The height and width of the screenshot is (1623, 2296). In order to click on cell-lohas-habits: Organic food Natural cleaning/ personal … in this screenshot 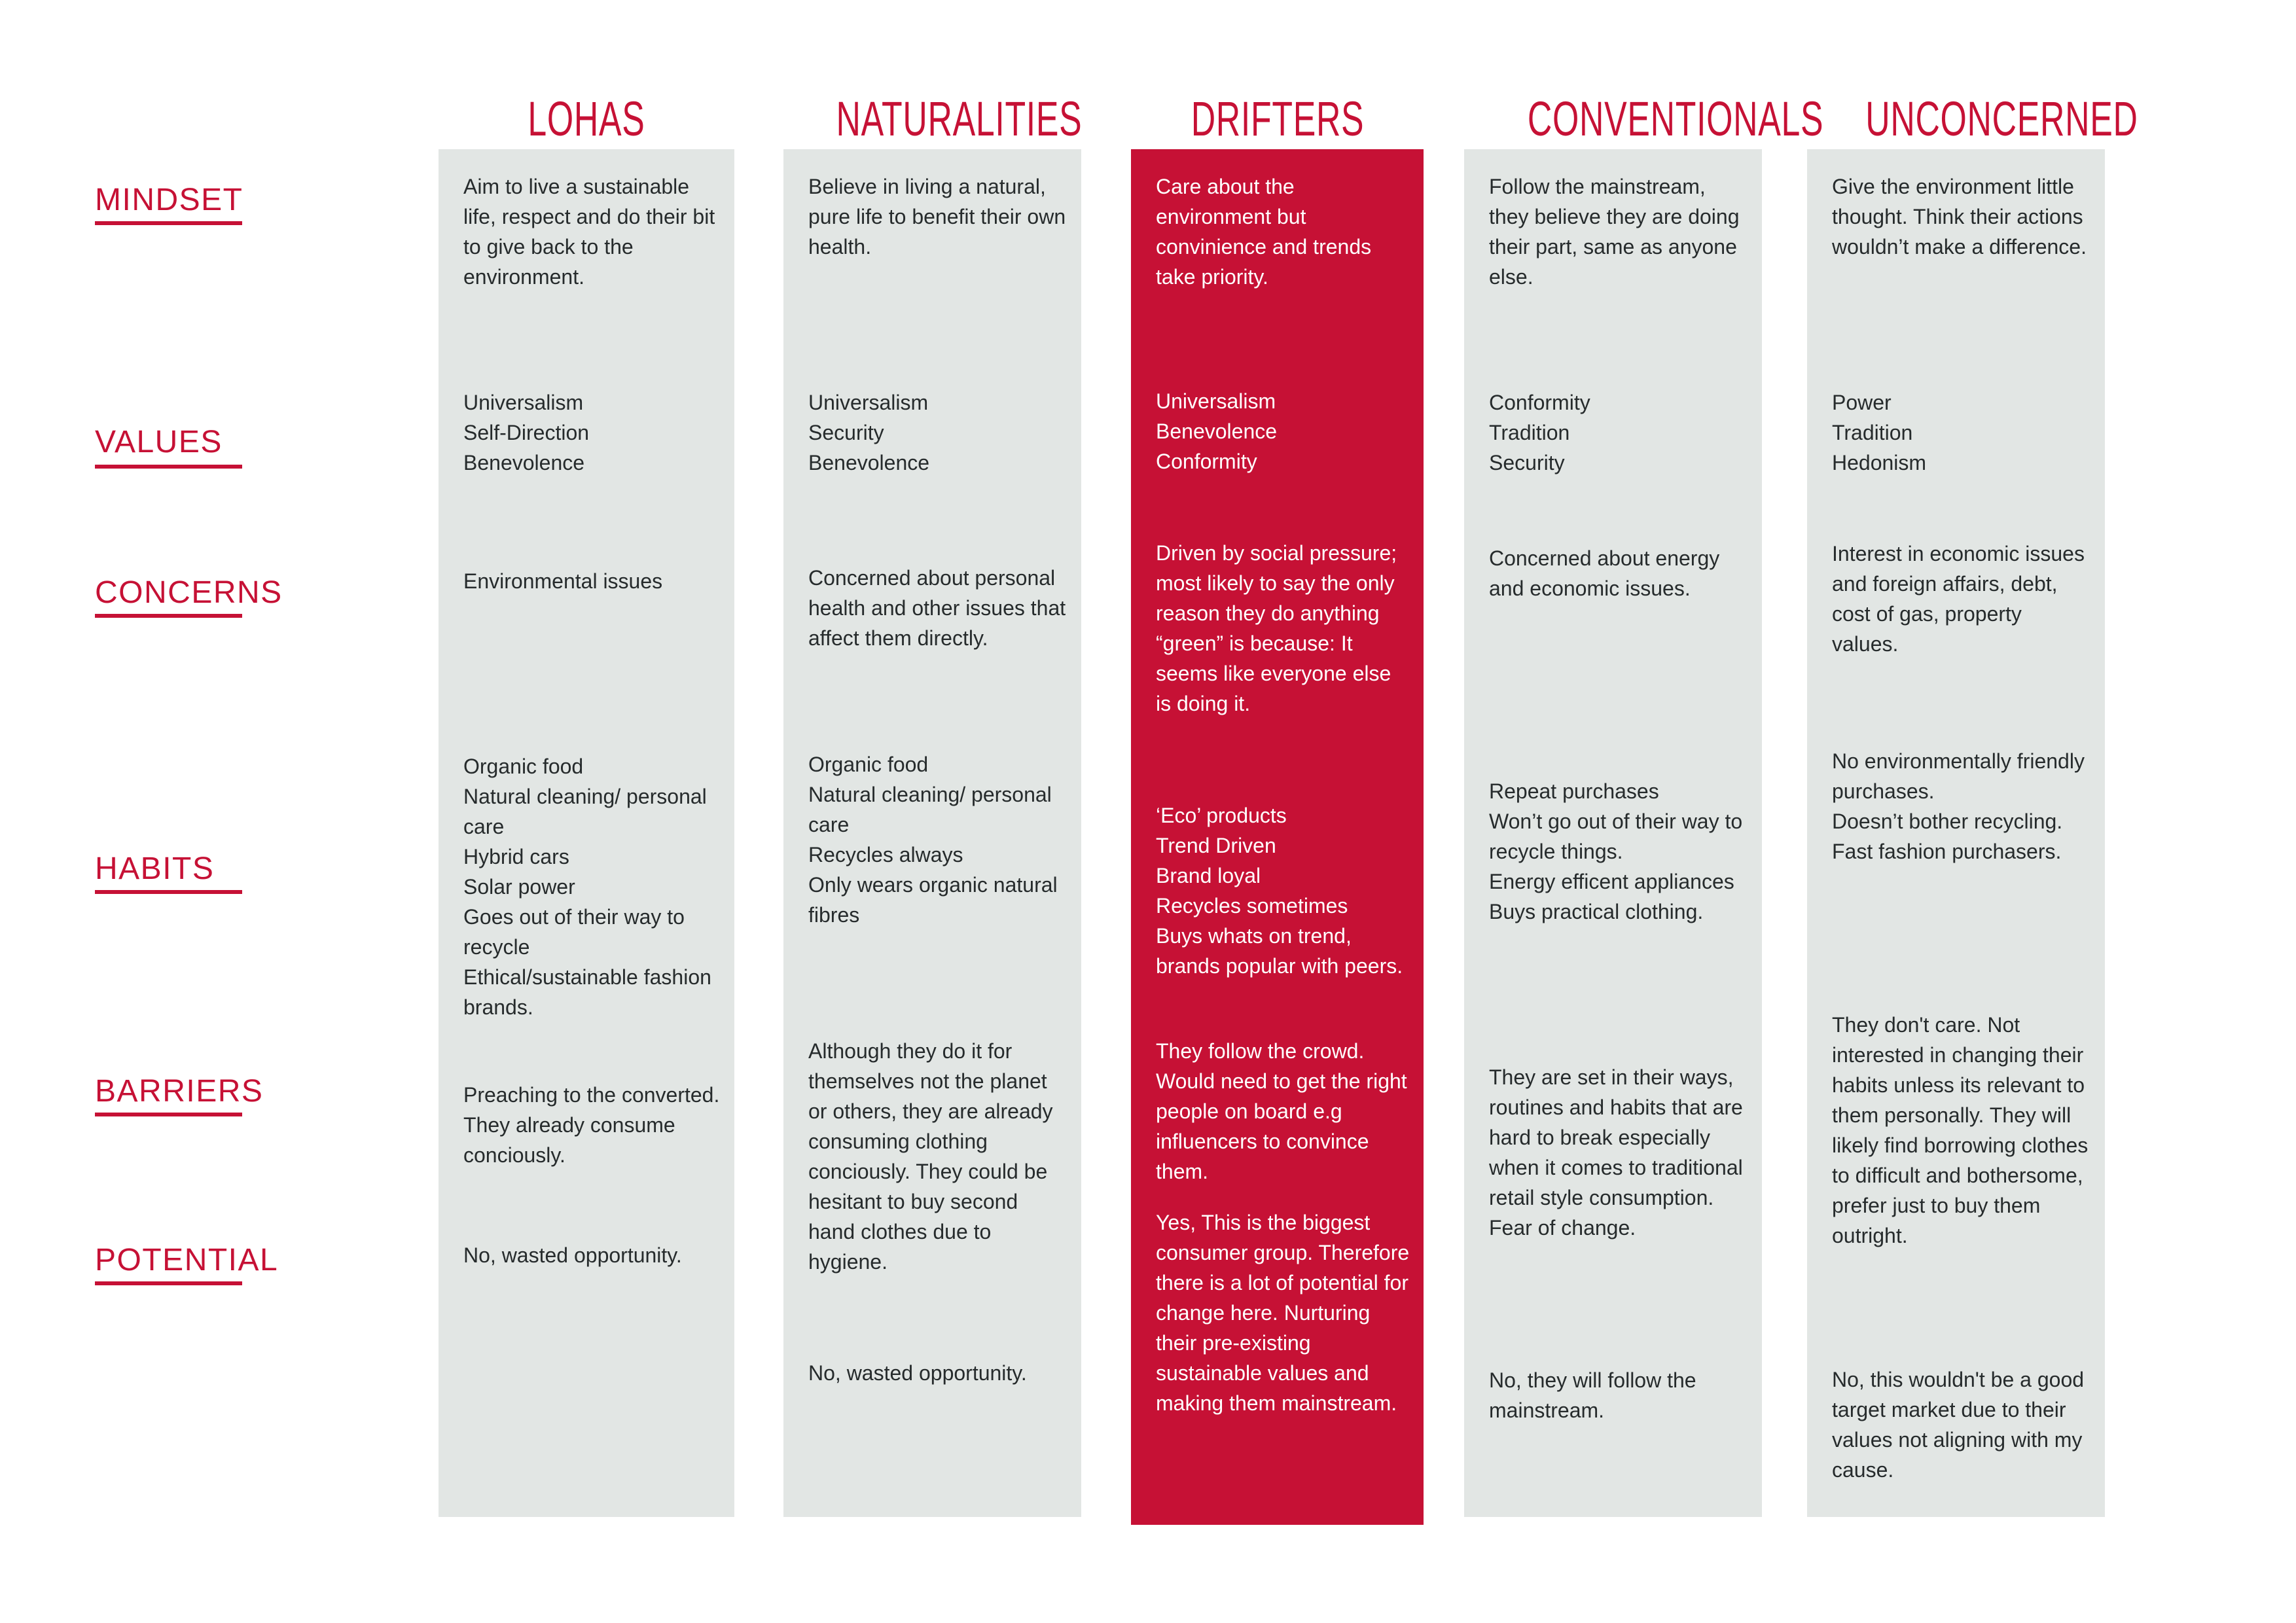, I will do `click(587, 887)`.